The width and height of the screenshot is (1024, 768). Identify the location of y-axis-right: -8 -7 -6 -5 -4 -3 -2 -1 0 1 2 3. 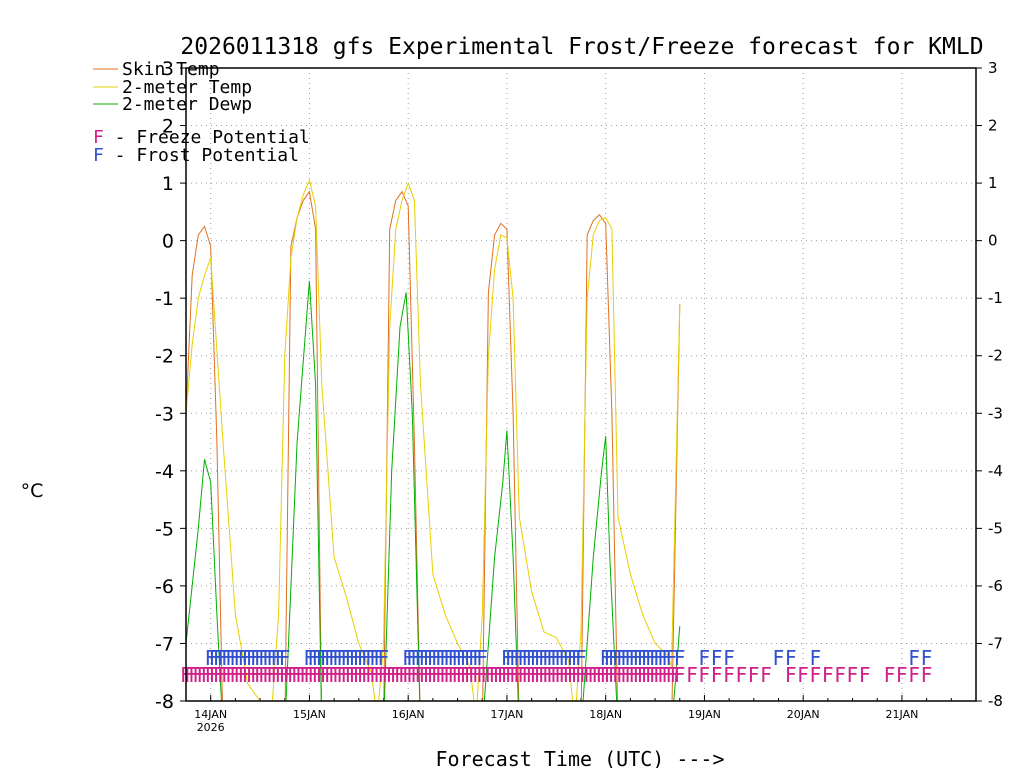
(989, 384).